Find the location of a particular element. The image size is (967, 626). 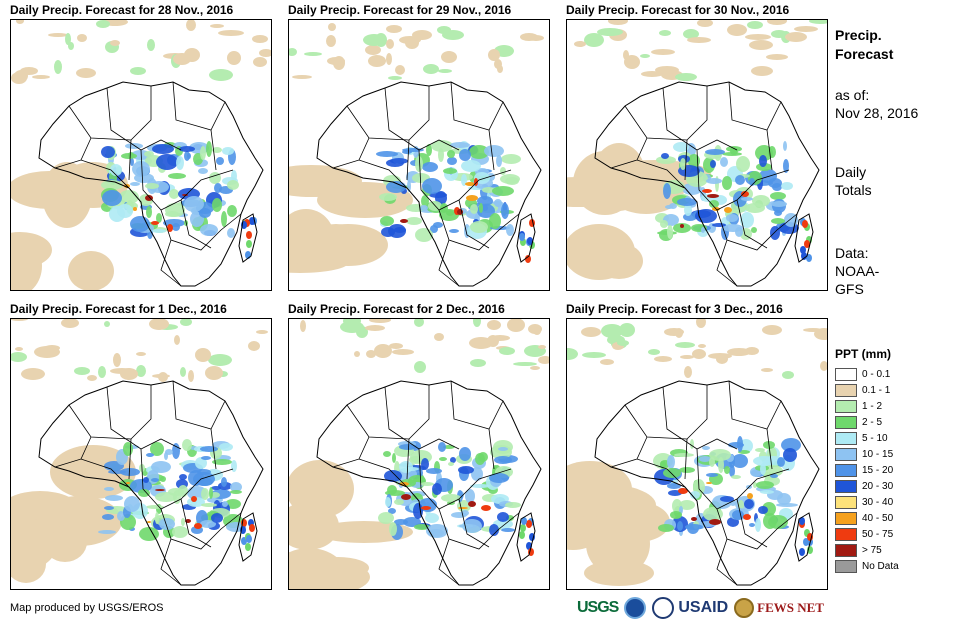

noaa-logo-icon is located at coordinates (635, 608).